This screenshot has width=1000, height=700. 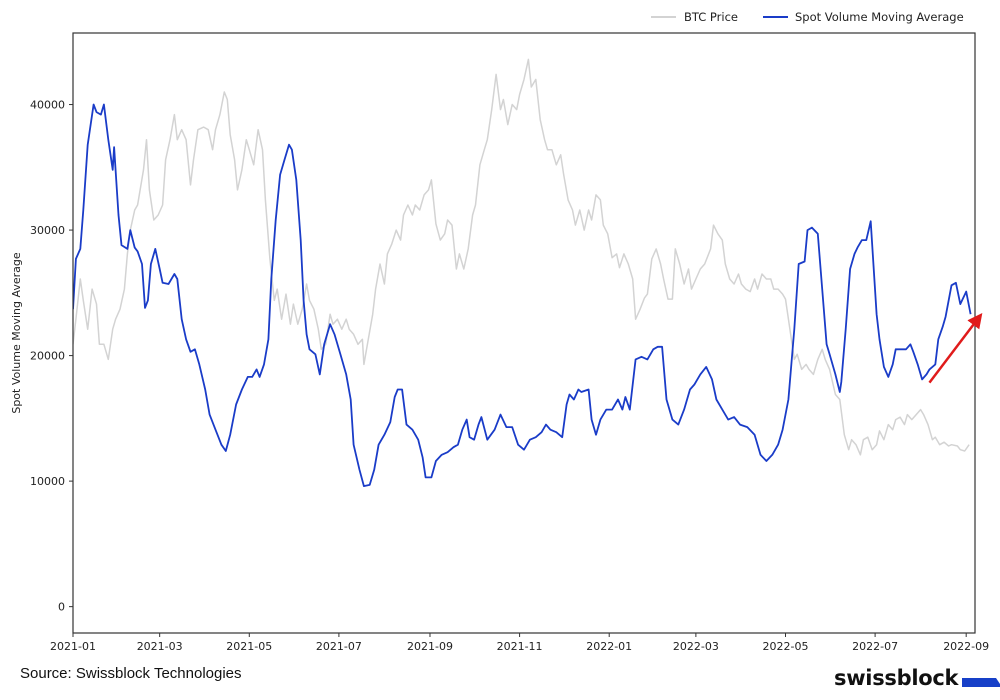 I want to click on y-axis-label: Spot Volume Moving Average, so click(x=16, y=333).